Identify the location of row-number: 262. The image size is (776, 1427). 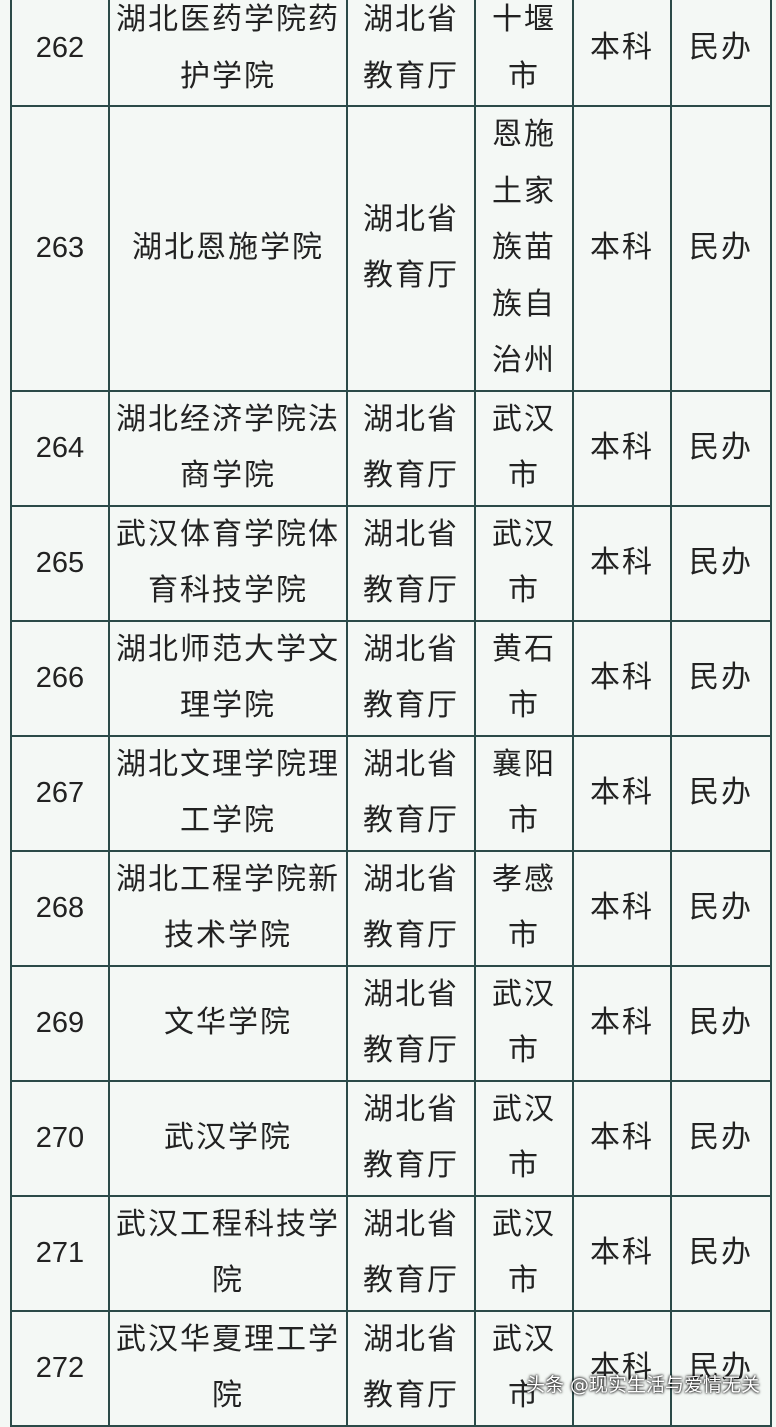
(60, 53).